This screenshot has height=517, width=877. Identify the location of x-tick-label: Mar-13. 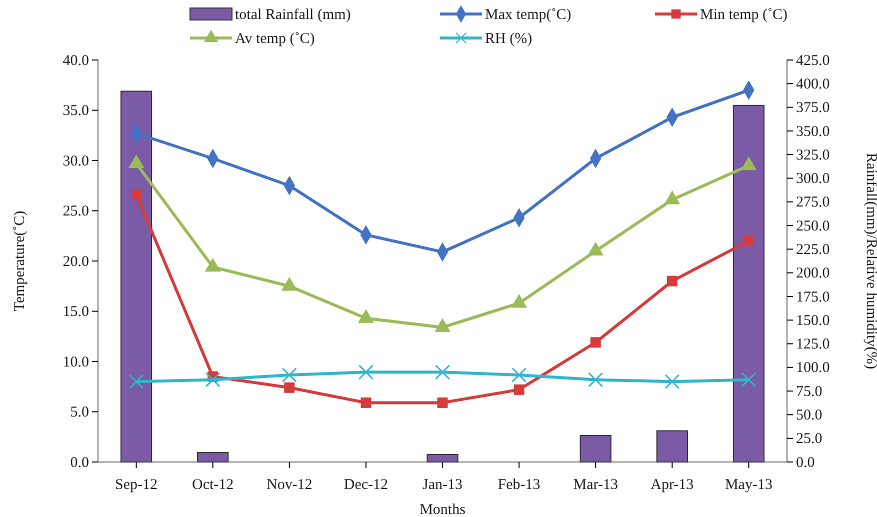
(595, 485).